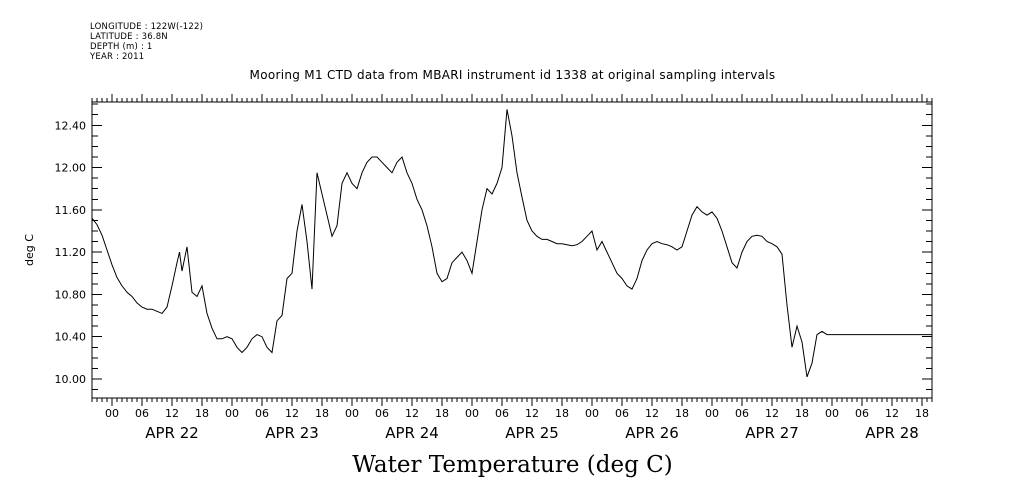 The width and height of the screenshot is (1009, 504). I want to click on latitude-label: LATITUDE : 36.8N, so click(129, 37).